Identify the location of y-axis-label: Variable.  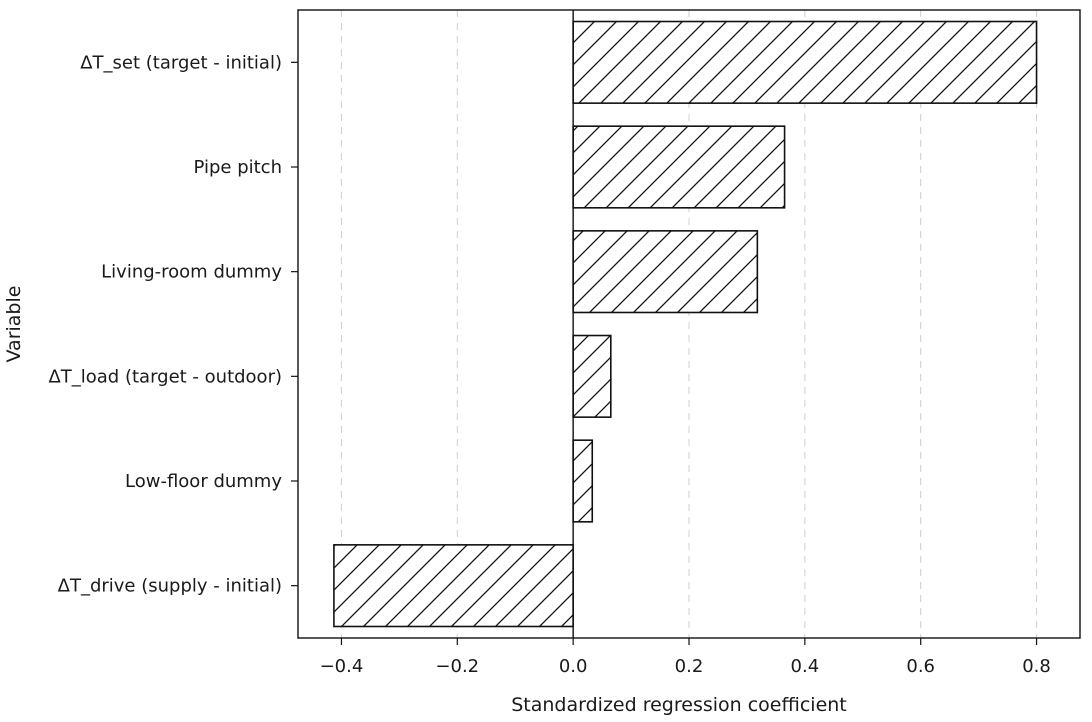
(14, 324).